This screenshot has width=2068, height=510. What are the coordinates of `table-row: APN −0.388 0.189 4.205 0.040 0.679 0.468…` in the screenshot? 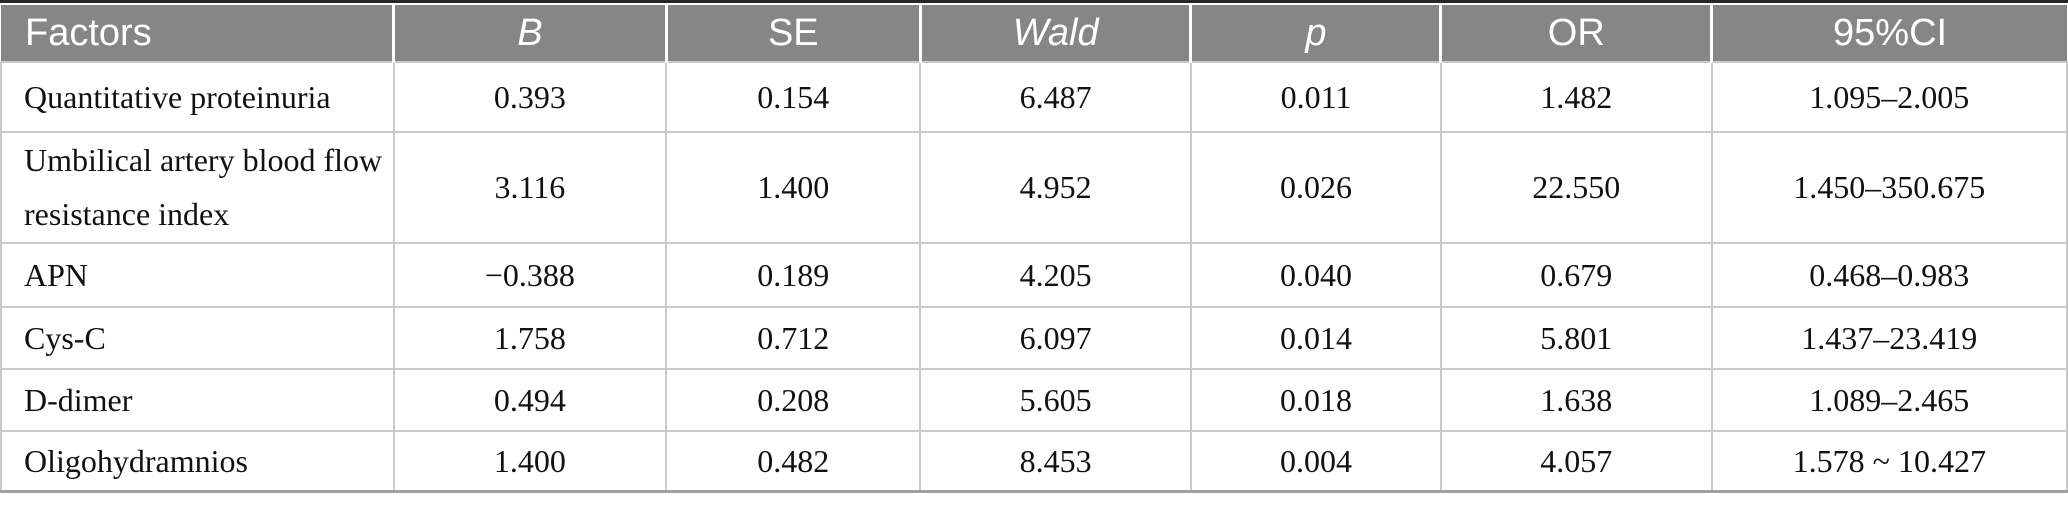 It's located at (1034, 274).